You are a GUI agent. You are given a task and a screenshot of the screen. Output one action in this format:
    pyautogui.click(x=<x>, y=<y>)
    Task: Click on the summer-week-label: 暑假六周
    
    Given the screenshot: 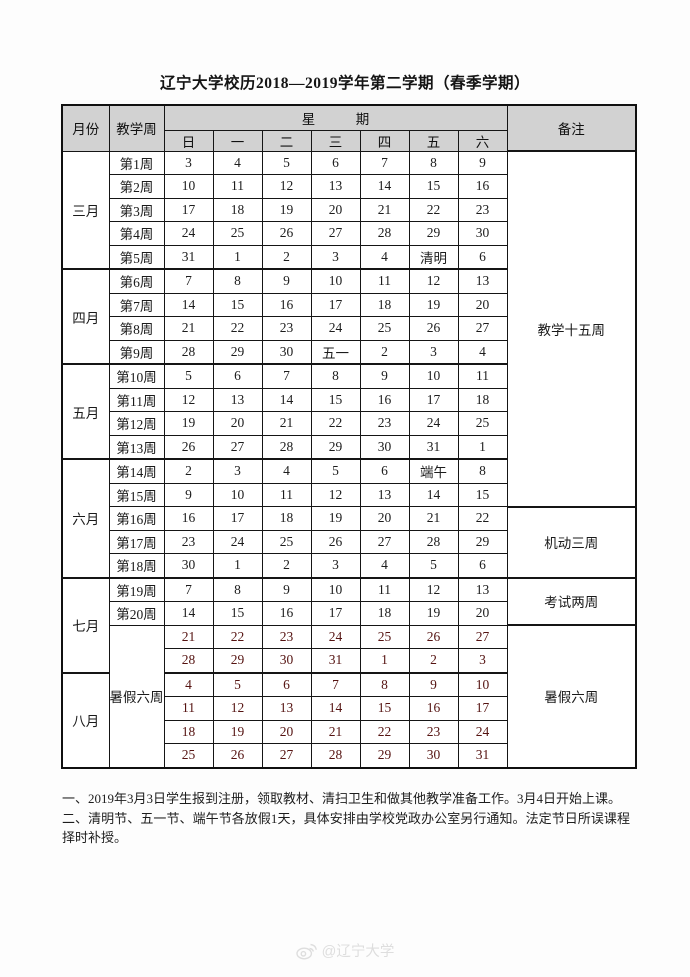 What is the action you would take?
    pyautogui.click(x=136, y=696)
    